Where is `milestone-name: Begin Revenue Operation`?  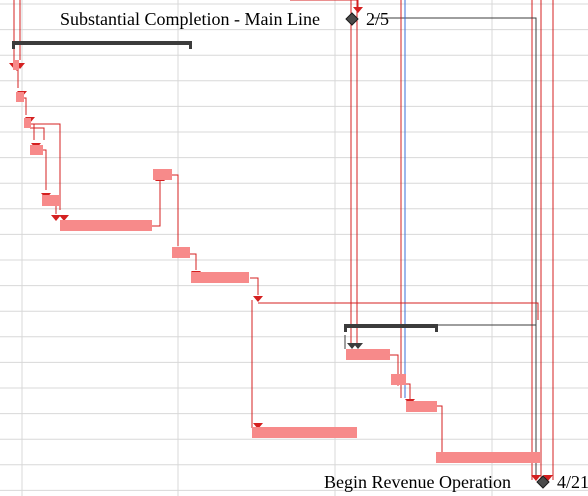
milestone-name: Begin Revenue Operation is located at coordinates (417, 482).